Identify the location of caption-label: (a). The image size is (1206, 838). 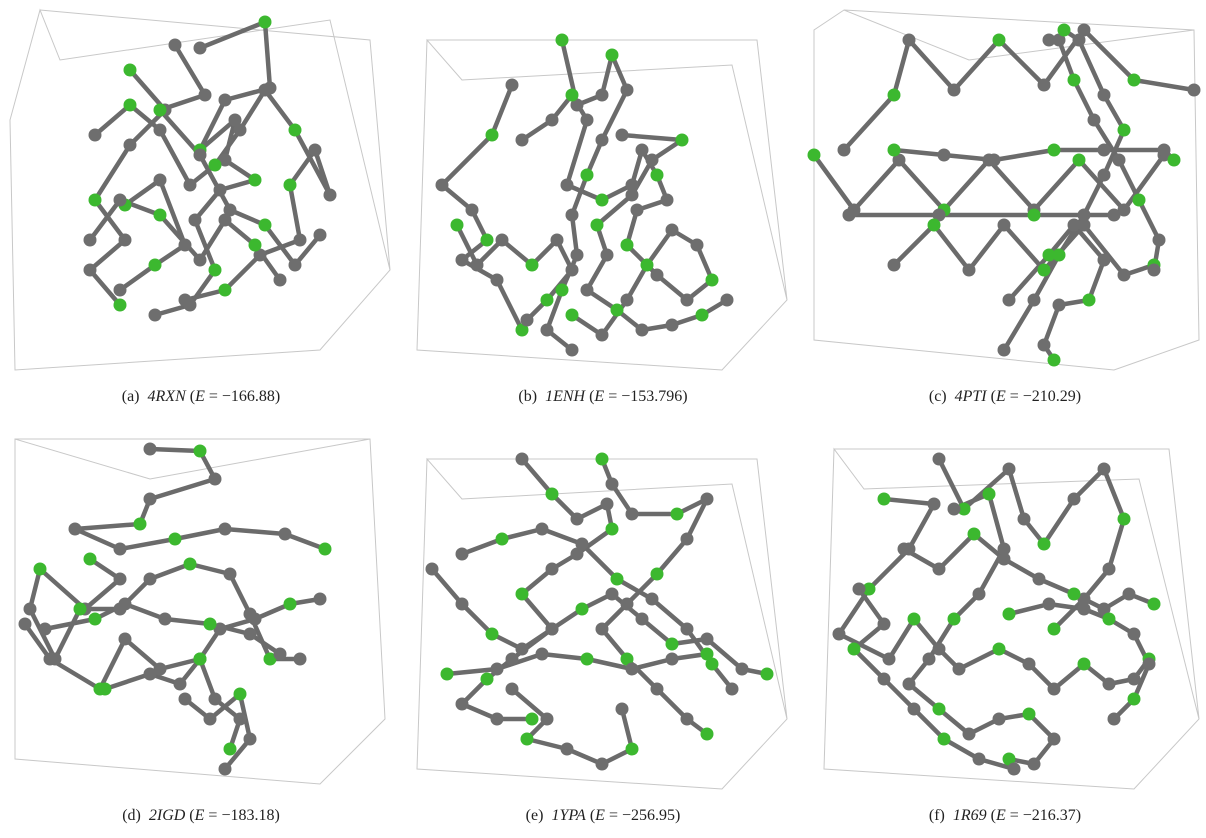
(130, 396).